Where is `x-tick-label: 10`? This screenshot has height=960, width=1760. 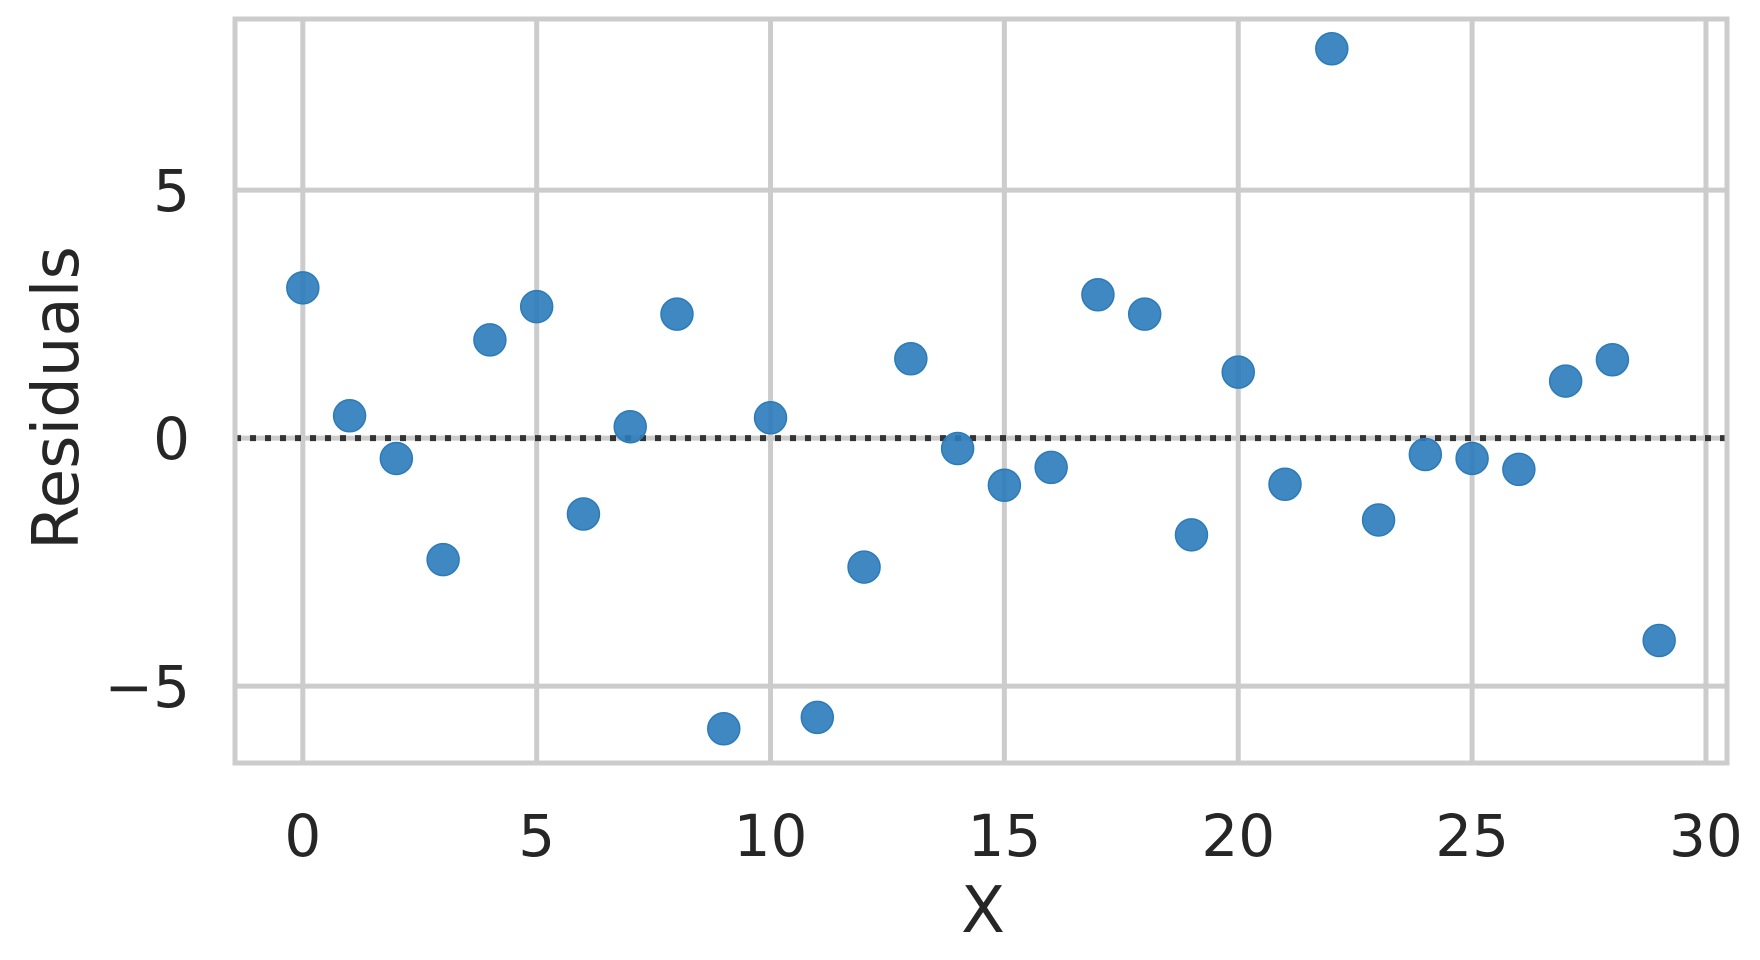
x-tick-label: 10 is located at coordinates (771, 836).